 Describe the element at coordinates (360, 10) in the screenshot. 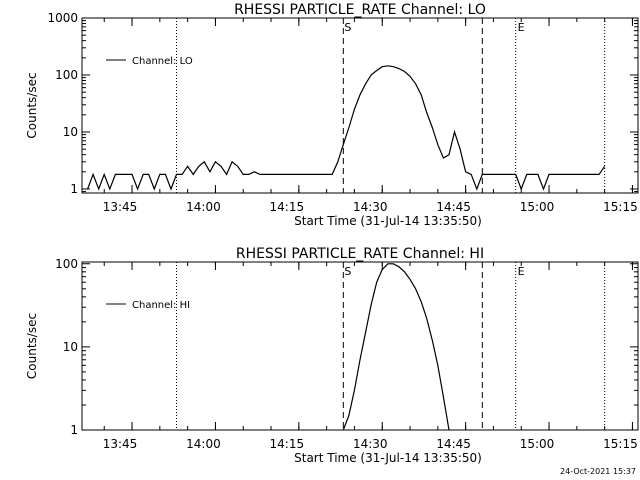

I see `chart-title: RHESSI PARTICLE_RATE Channel: LO` at that location.